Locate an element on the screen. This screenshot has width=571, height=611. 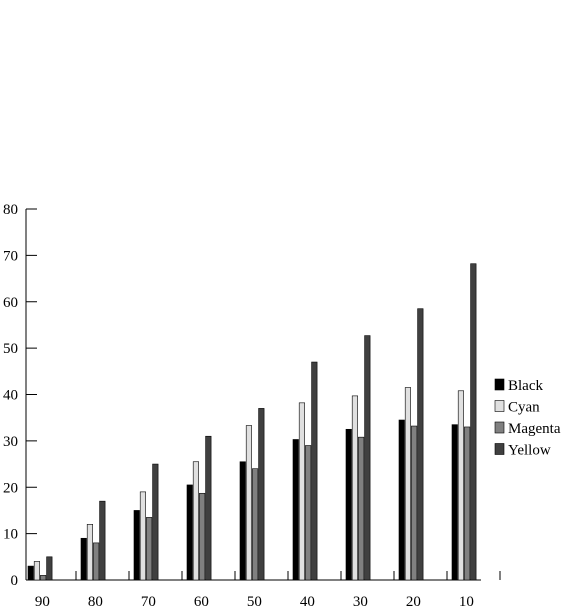
y-tick-label: 70 is located at coordinates (10, 256).